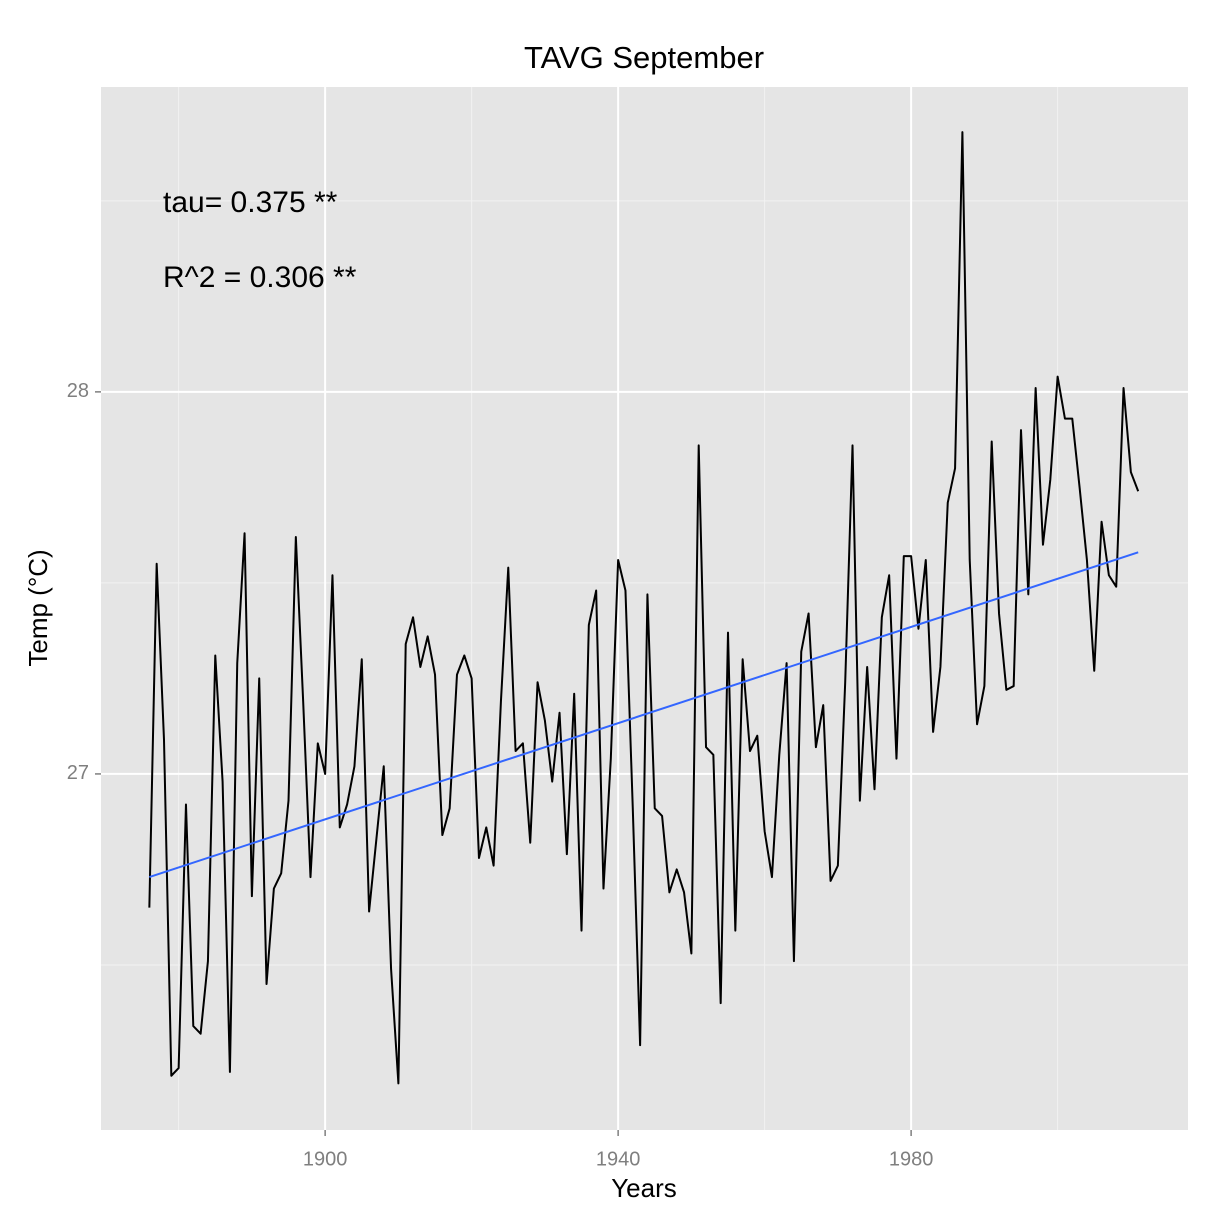 Image resolution: width=1224 pixels, height=1229 pixels. I want to click on x-tick-label: 1940, so click(618, 1159).